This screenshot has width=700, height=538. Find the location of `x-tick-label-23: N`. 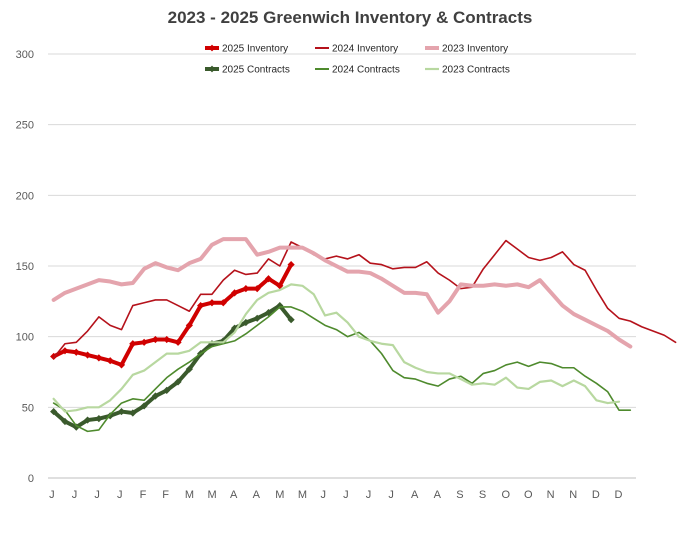

x-tick-label-23: N is located at coordinates (573, 495).